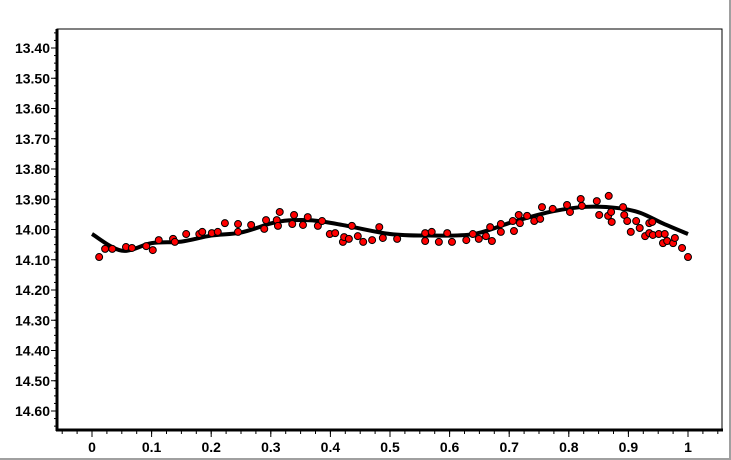 This screenshot has height=460, width=731. Describe the element at coordinates (211, 447) in the screenshot. I see `x-tick-label: 0.2` at that location.